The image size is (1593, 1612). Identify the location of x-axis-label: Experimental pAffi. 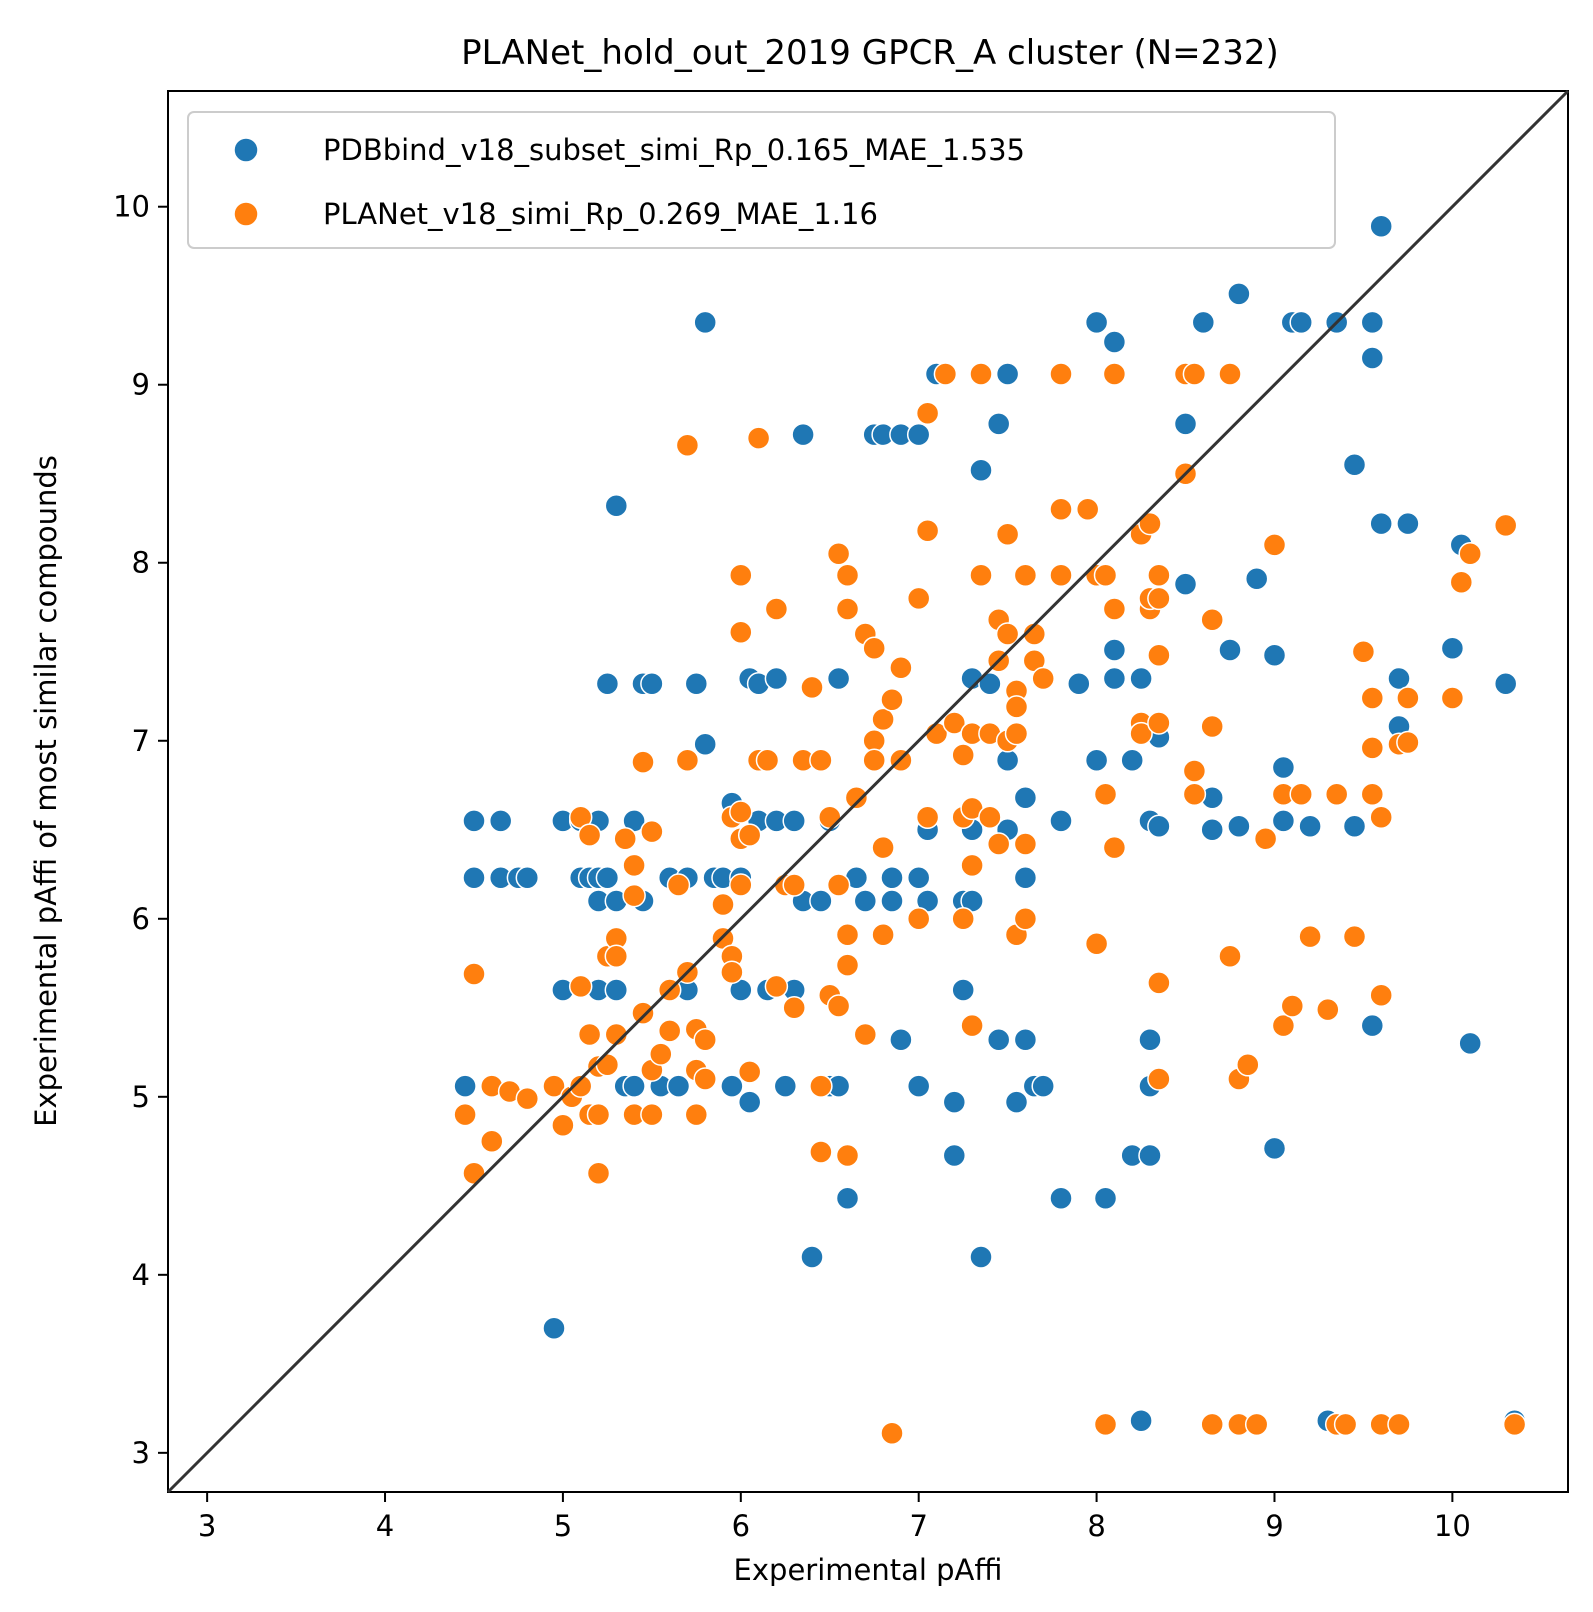
(868, 1570).